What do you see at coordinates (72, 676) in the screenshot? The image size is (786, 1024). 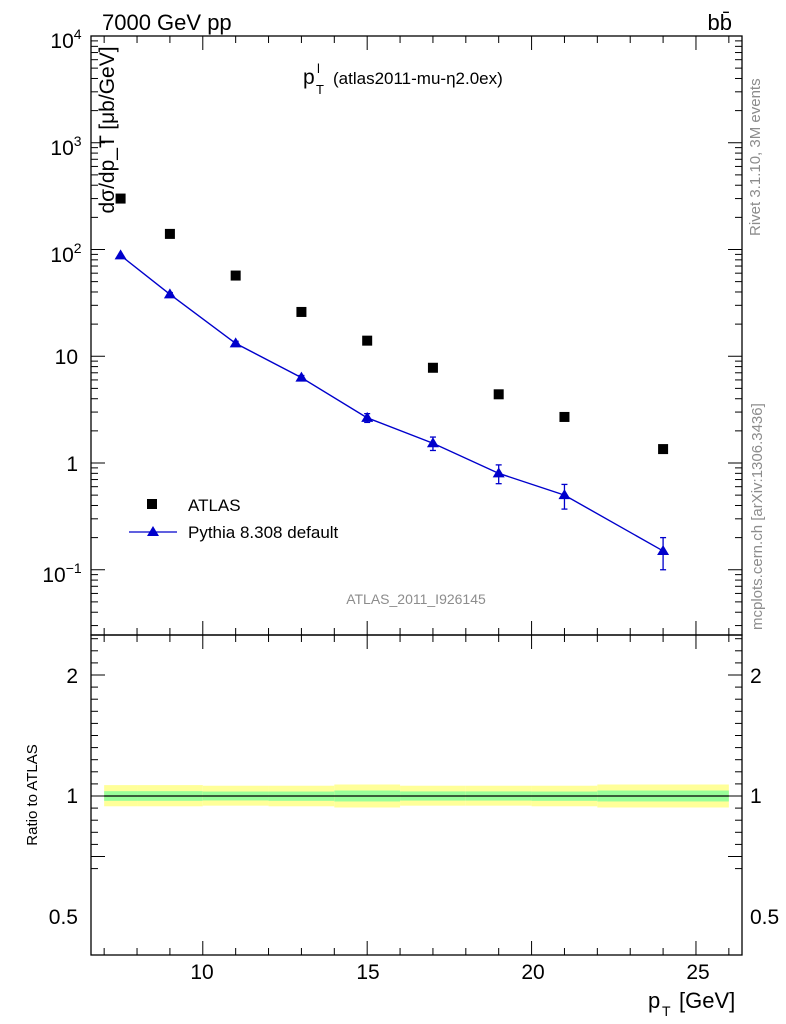 I see `ratio-ytick-2-left: 2` at bounding box center [72, 676].